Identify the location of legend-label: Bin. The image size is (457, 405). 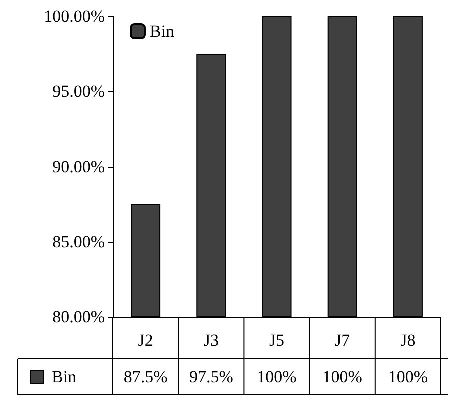
(163, 31).